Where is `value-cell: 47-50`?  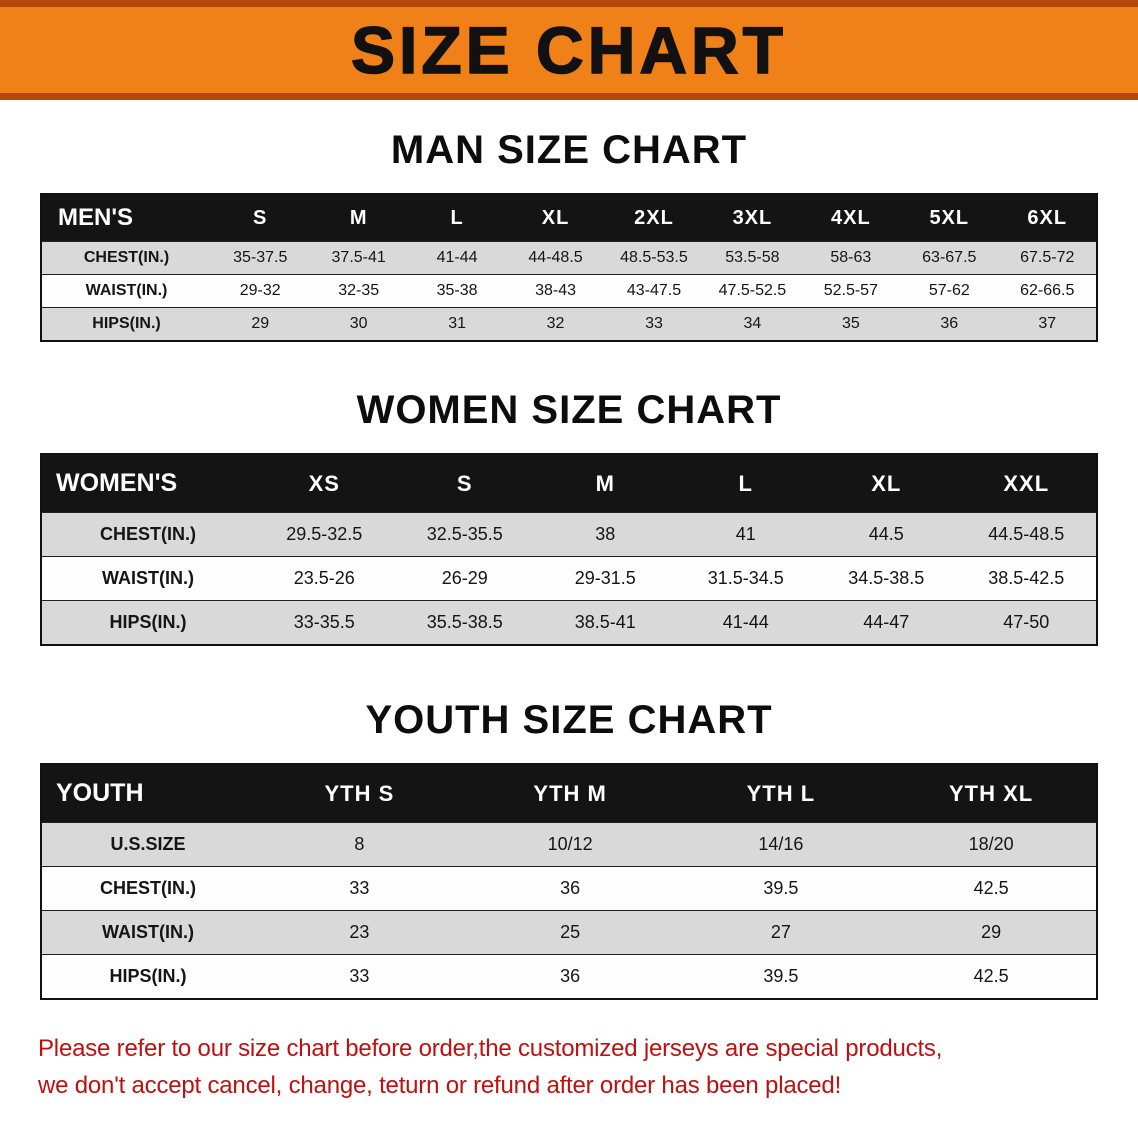 value-cell: 47-50 is located at coordinates (1026, 622).